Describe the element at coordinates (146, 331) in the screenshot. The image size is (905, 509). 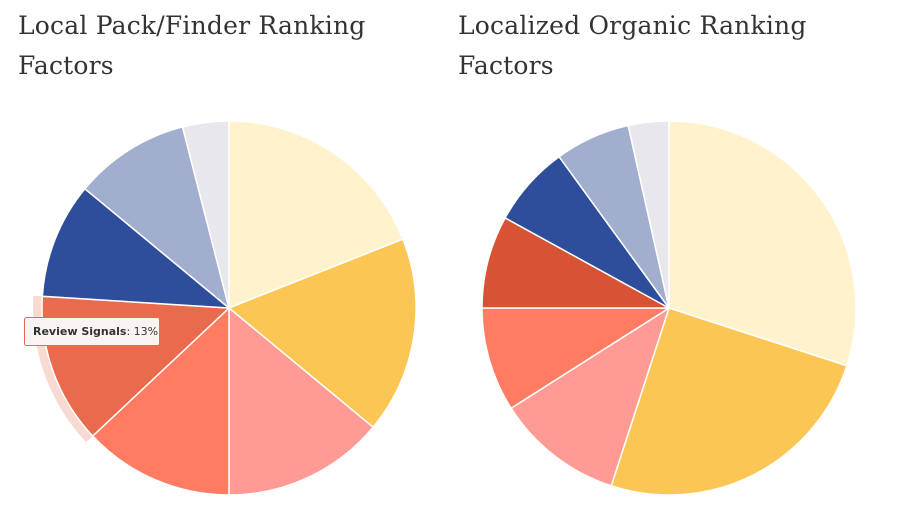
I see `tooltip-value: 13%` at that location.